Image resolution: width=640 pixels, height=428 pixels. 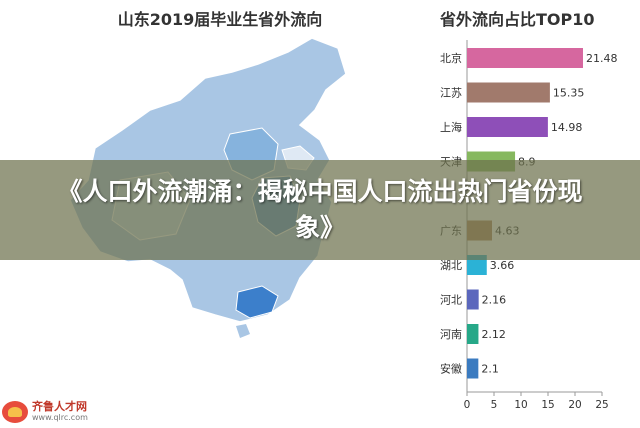 I want to click on category-label: 湖北, so click(x=451, y=265).